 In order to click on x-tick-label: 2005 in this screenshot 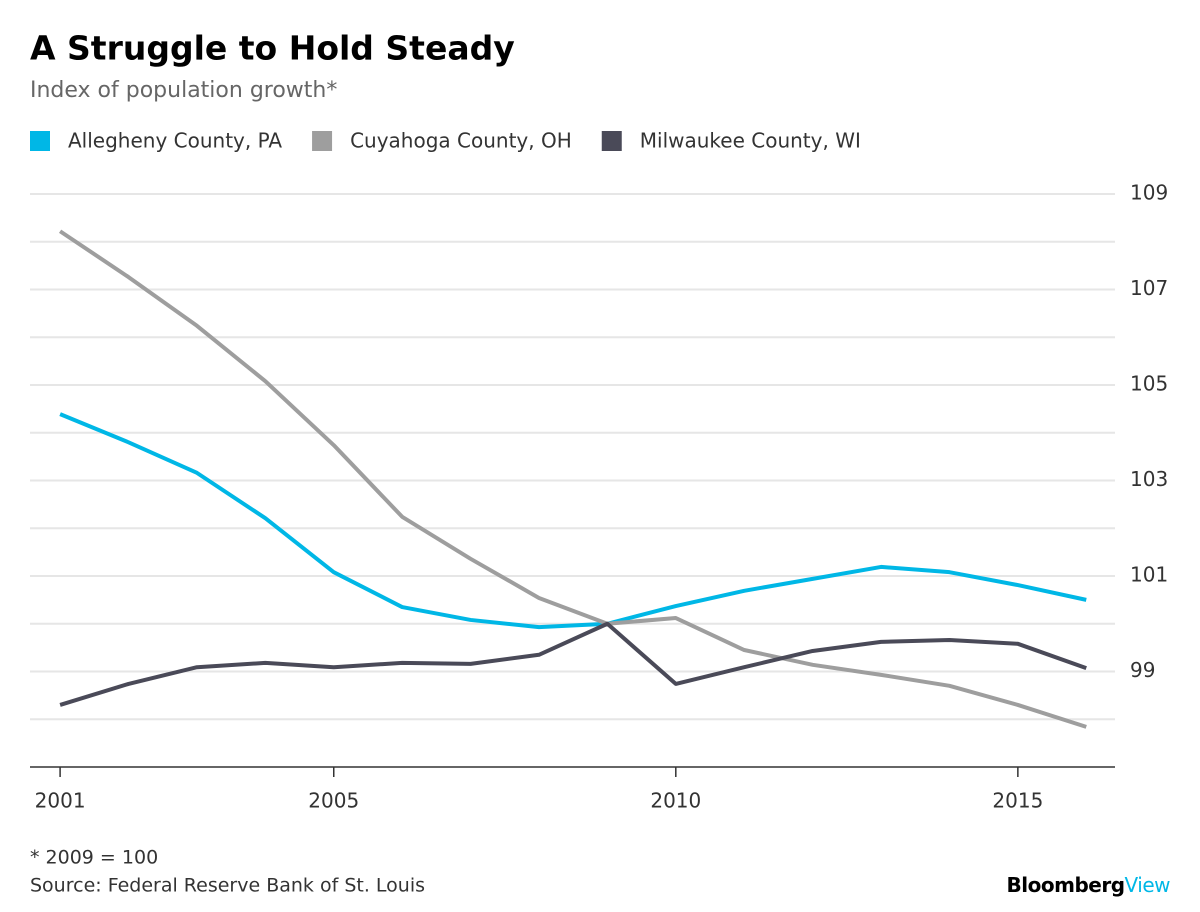, I will do `click(333, 801)`.